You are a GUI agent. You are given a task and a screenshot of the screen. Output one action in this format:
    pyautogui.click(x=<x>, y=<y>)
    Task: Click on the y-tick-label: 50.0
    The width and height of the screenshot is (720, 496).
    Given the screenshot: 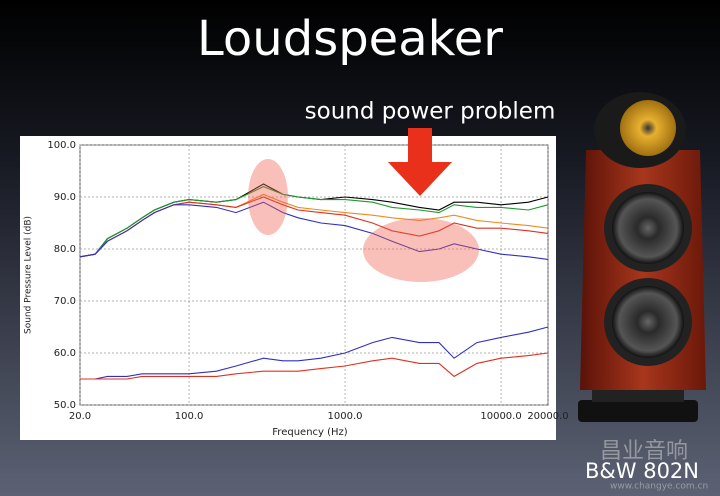 What is the action you would take?
    pyautogui.click(x=65, y=405)
    